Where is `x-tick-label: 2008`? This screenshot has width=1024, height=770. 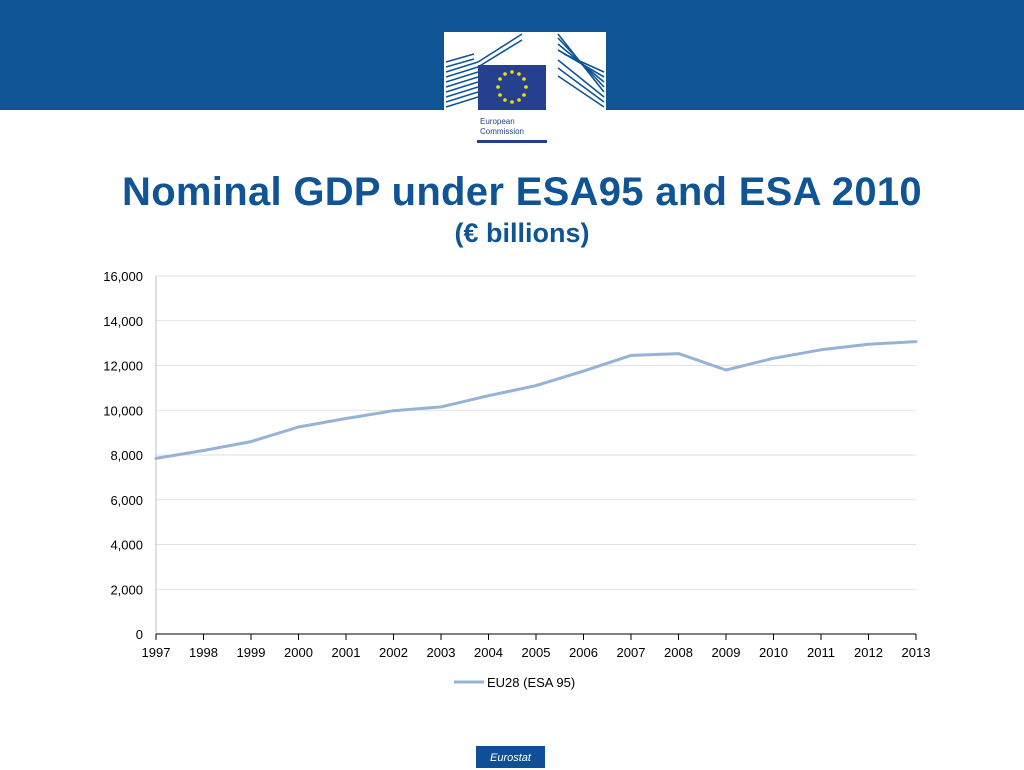 x-tick-label: 2008 is located at coordinates (678, 652).